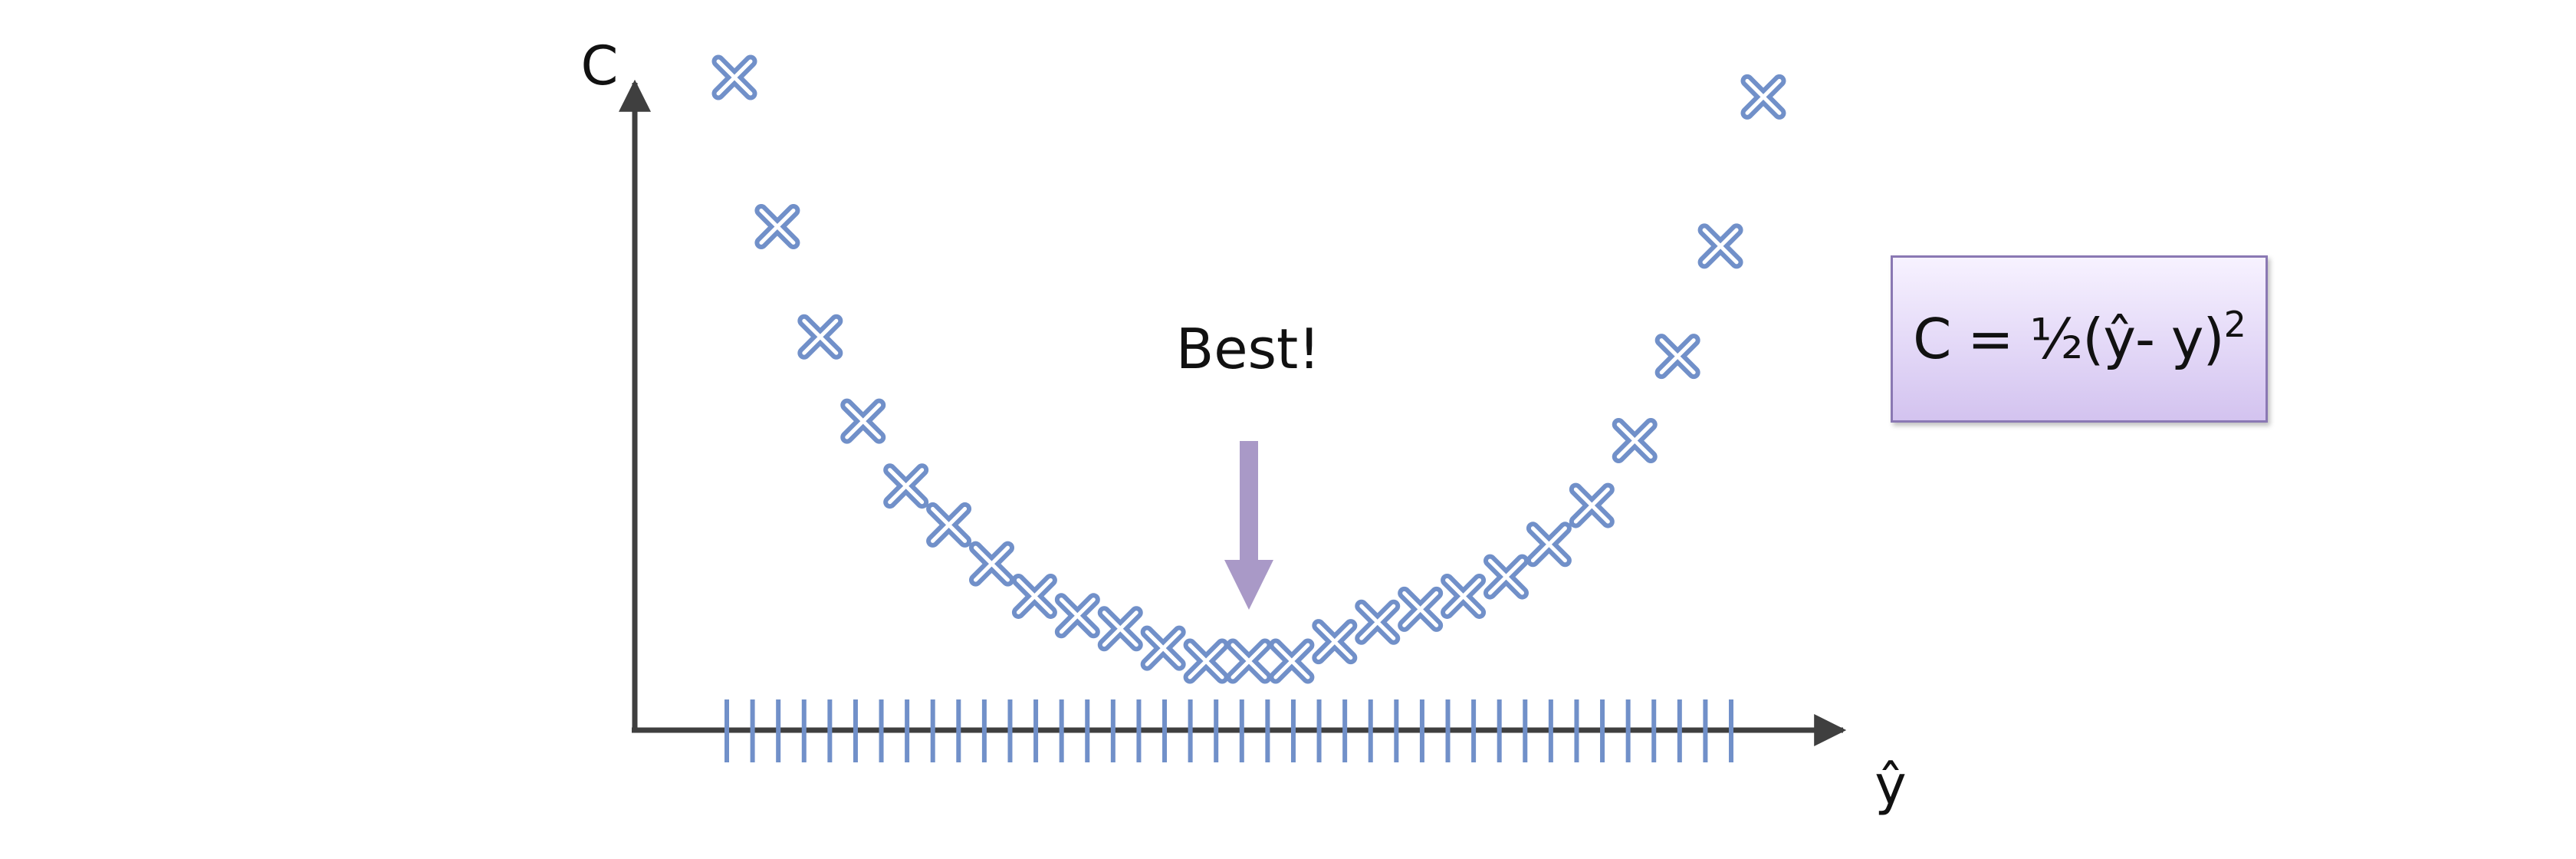 This screenshot has height=859, width=2576. Describe the element at coordinates (1228, 730) in the screenshot. I see `x-ticks` at that location.